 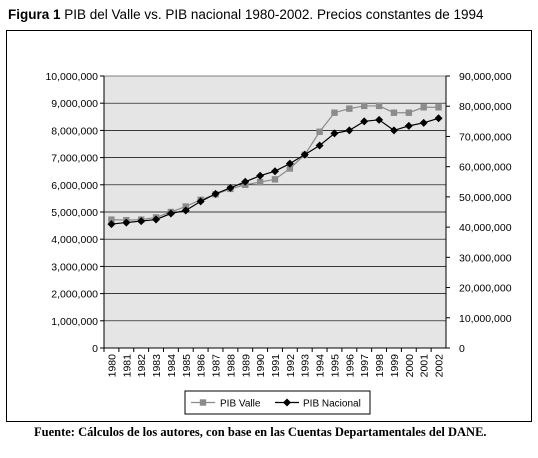 What do you see at coordinates (112, 366) in the screenshot?
I see `x-tick-label: 1980` at bounding box center [112, 366].